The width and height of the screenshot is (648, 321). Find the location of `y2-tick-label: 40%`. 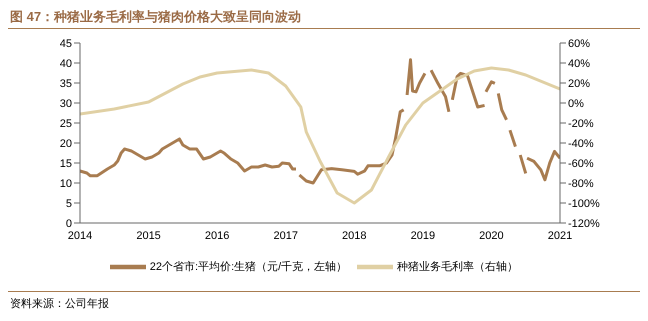

y2-tick-label: 40% is located at coordinates (579, 64).